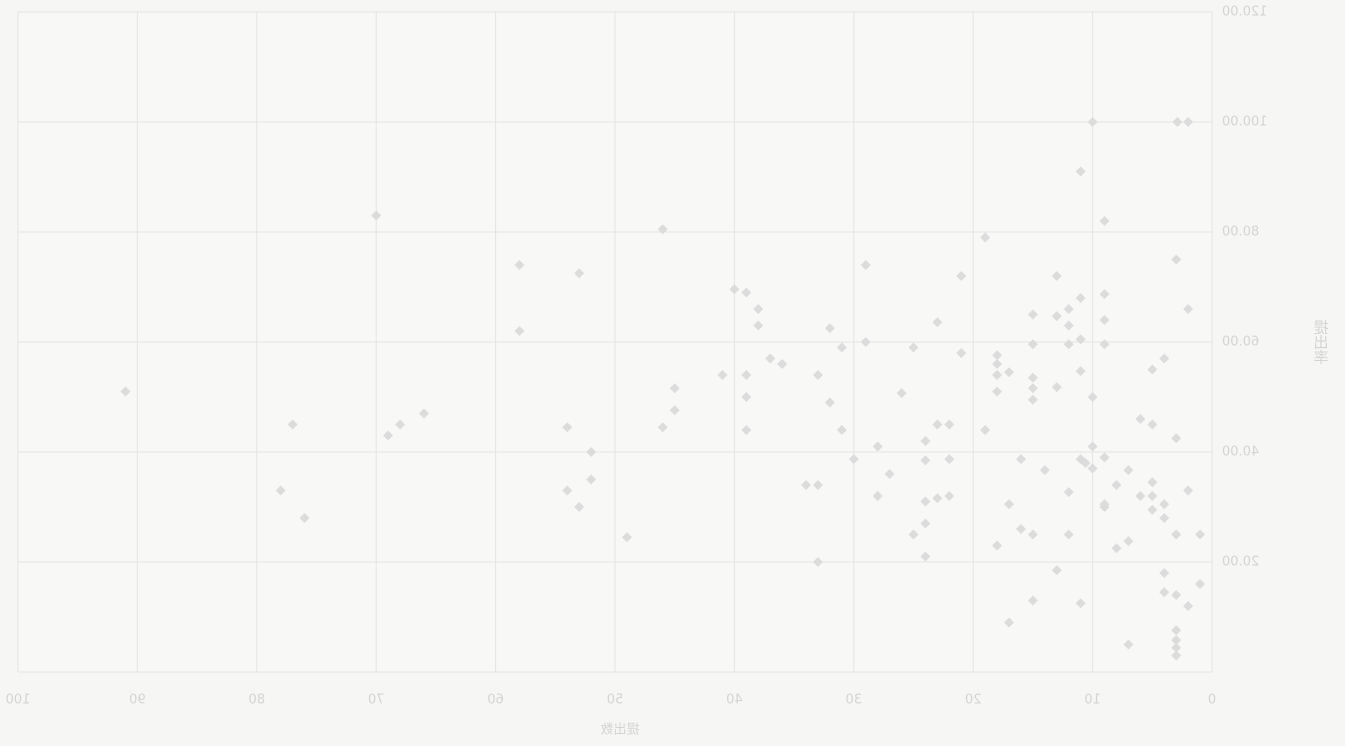 This screenshot has width=1345, height=746. Describe the element at coordinates (619, 730) in the screenshot. I see `x-axis-label: 提出数` at that location.